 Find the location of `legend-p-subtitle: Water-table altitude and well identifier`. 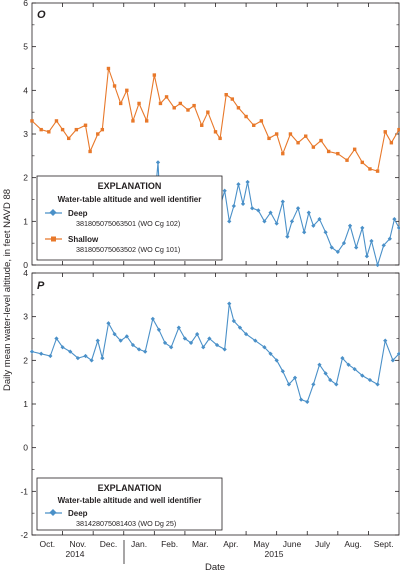

legend-p-subtitle: Water-table altitude and well identifier is located at coordinates (130, 500).